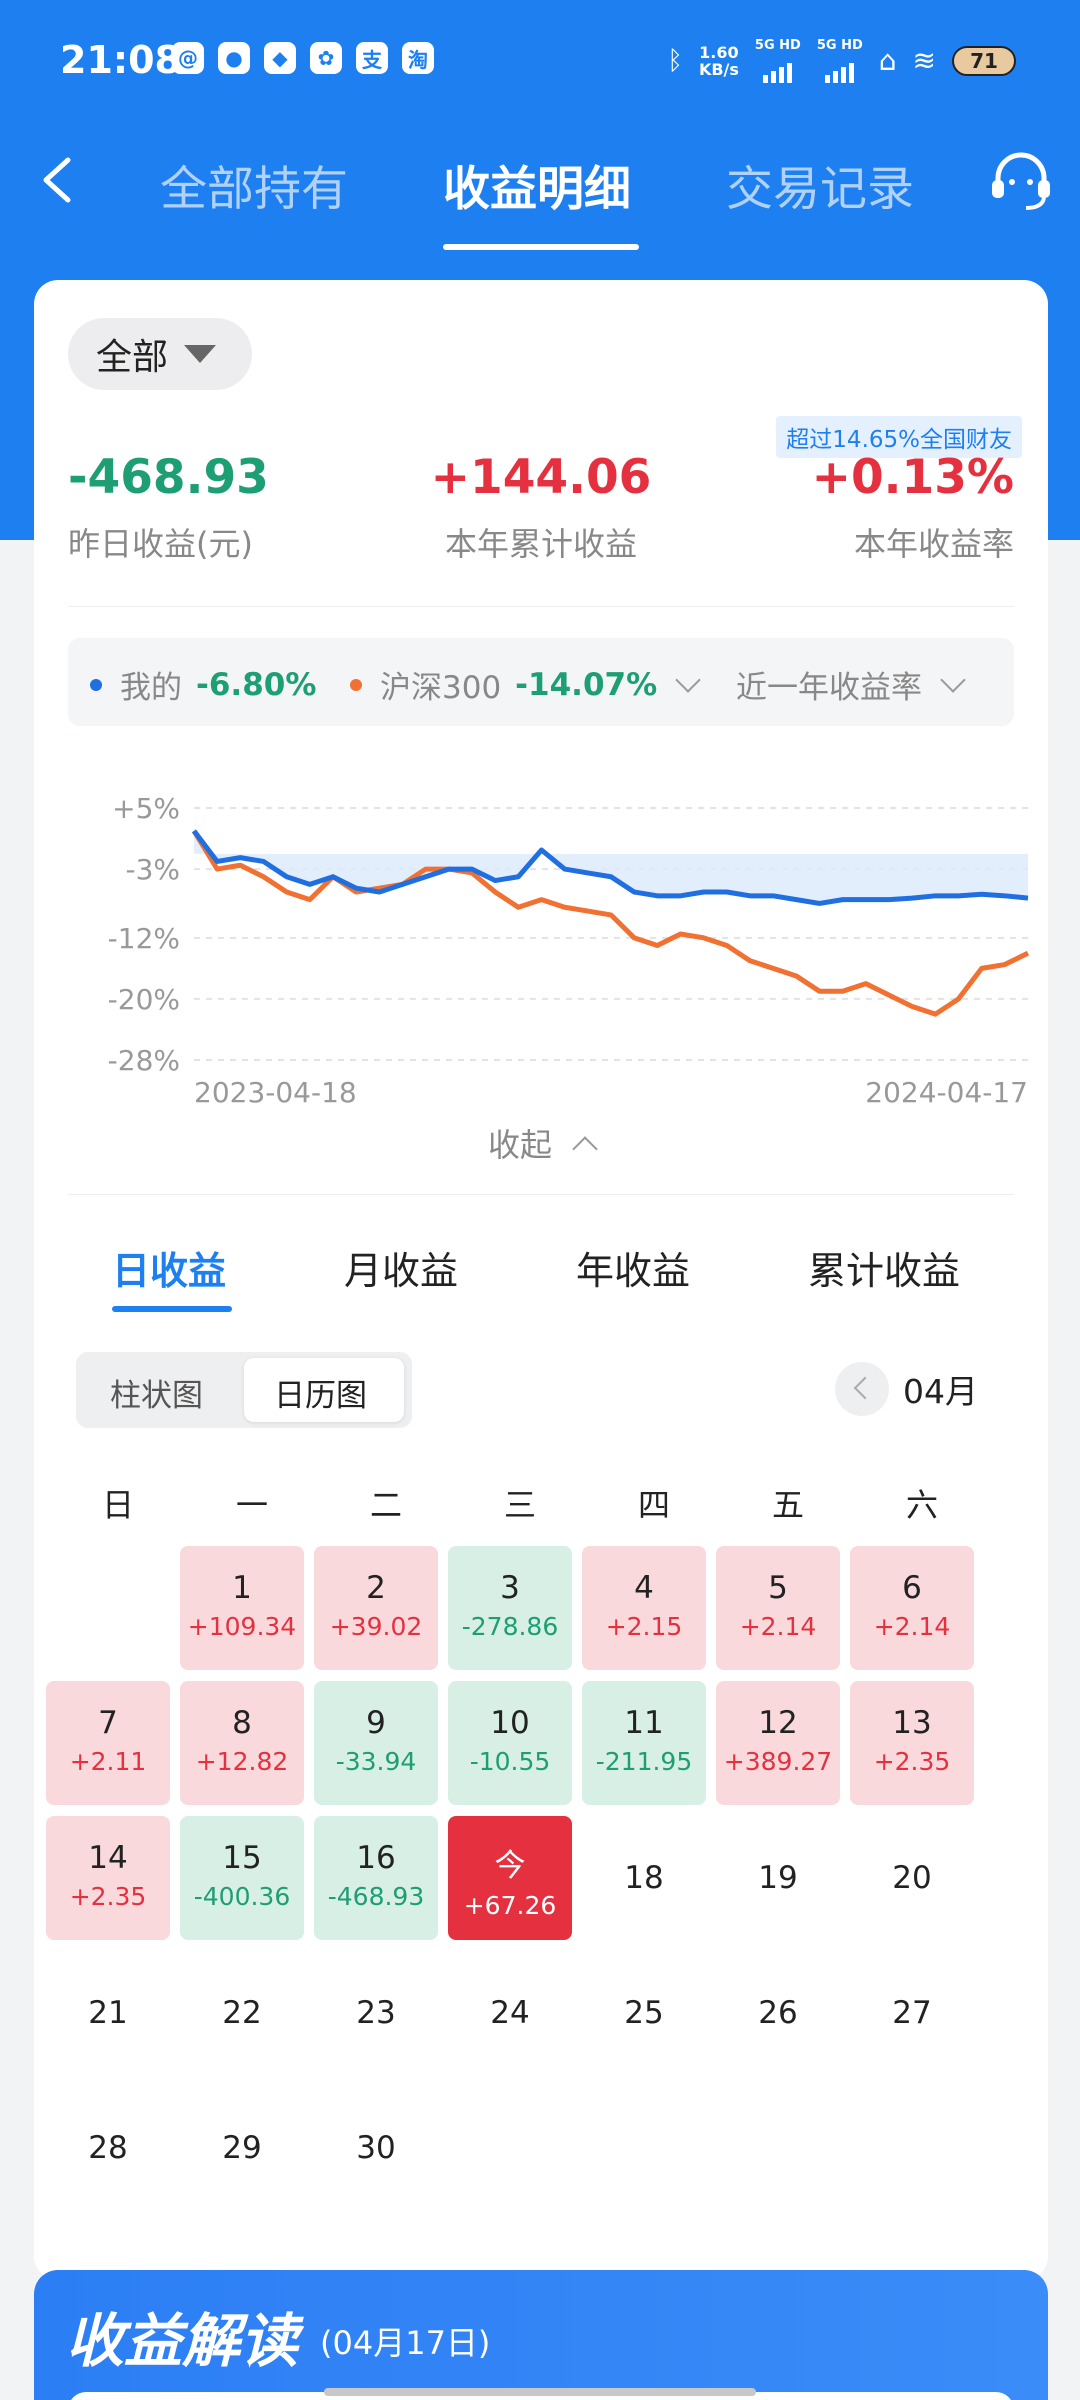 The height and width of the screenshot is (2400, 1080). I want to click on calendar-day-number: 22, so click(242, 2013).